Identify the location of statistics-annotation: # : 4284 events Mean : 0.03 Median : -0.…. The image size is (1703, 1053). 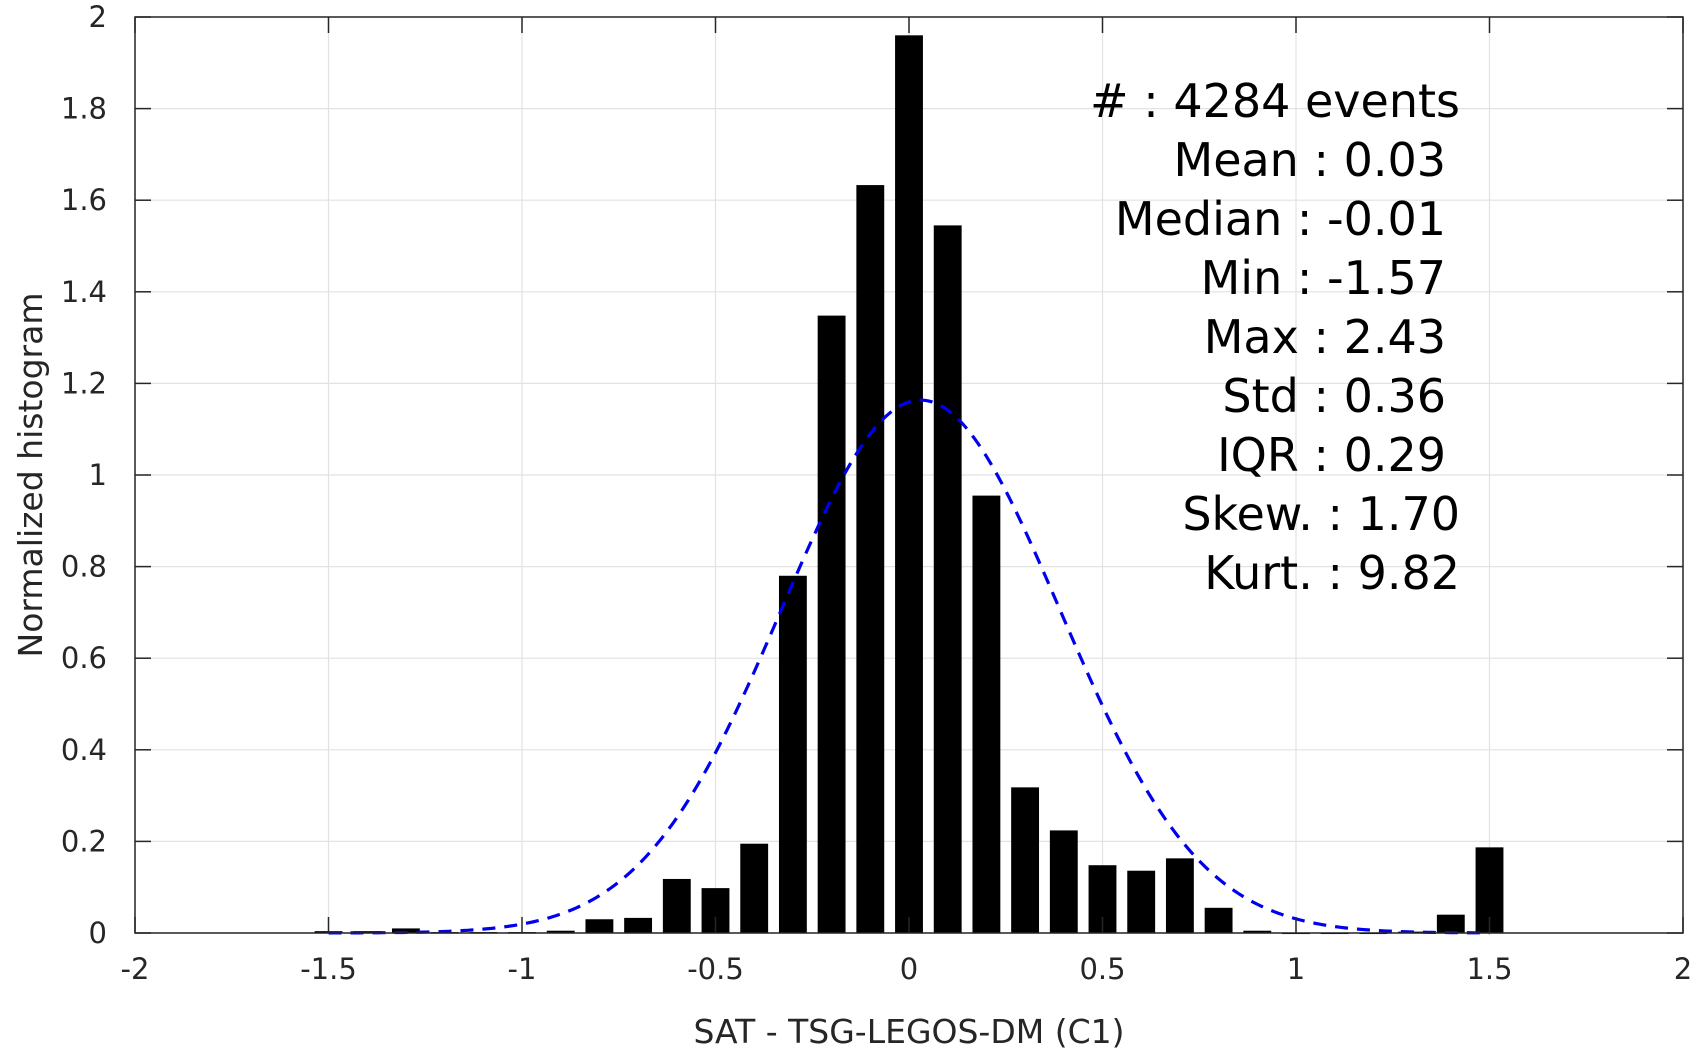
(1275, 337).